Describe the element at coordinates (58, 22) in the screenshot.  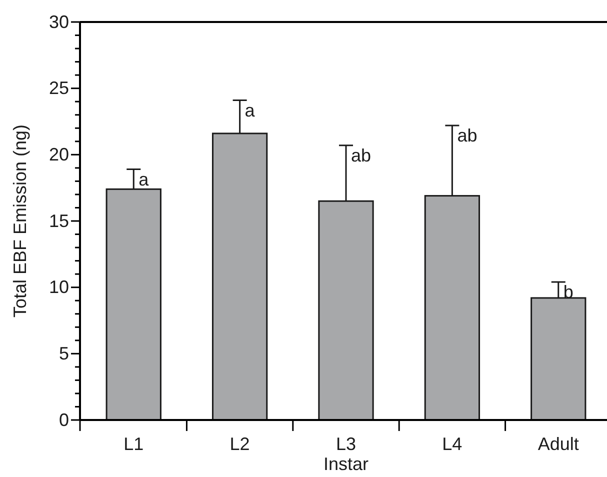
I see `y-tick-label: 30` at that location.